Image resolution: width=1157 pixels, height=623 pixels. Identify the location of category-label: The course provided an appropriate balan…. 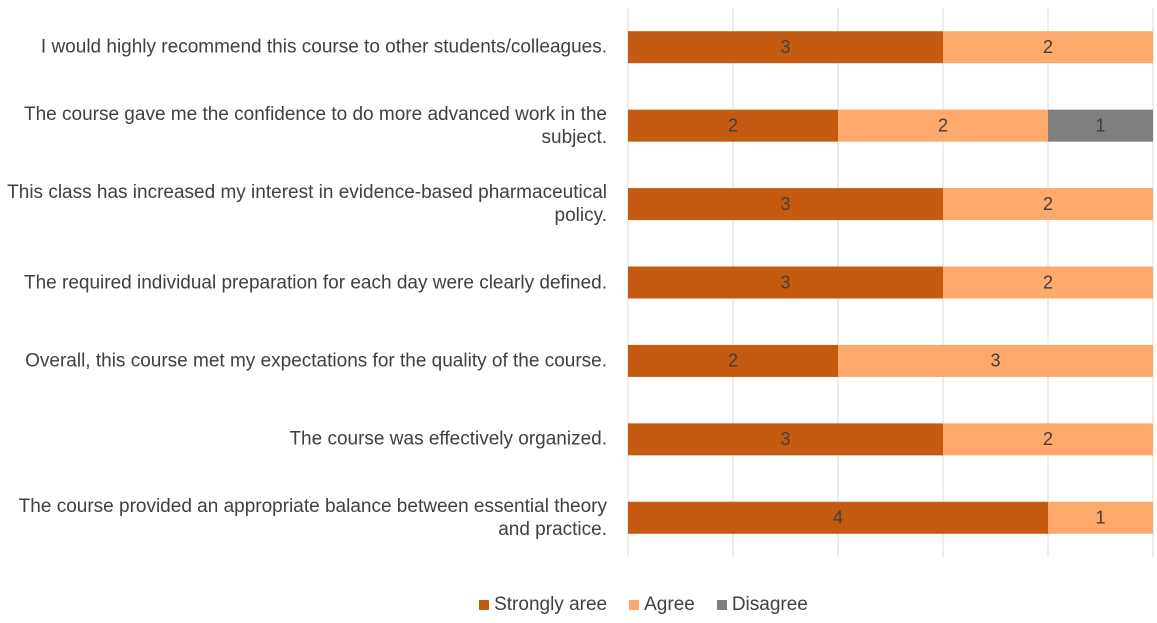
(312, 517).